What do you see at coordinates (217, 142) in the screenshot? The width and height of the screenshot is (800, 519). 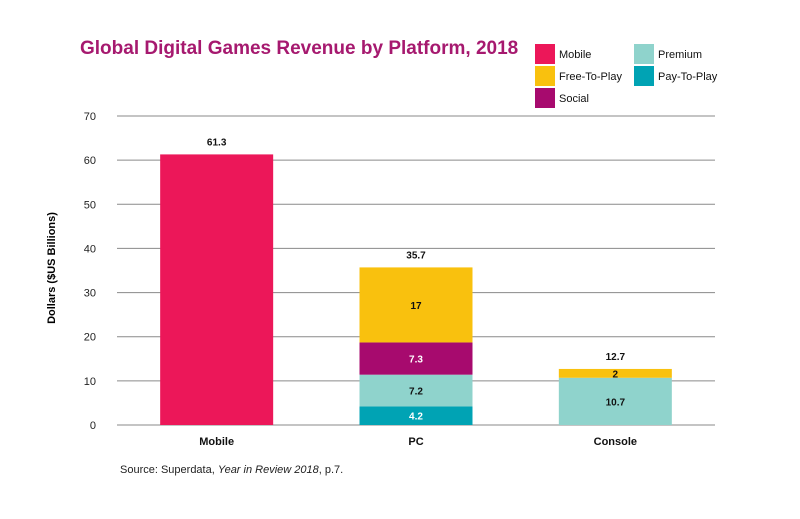 I see `total-label: 61.3` at bounding box center [217, 142].